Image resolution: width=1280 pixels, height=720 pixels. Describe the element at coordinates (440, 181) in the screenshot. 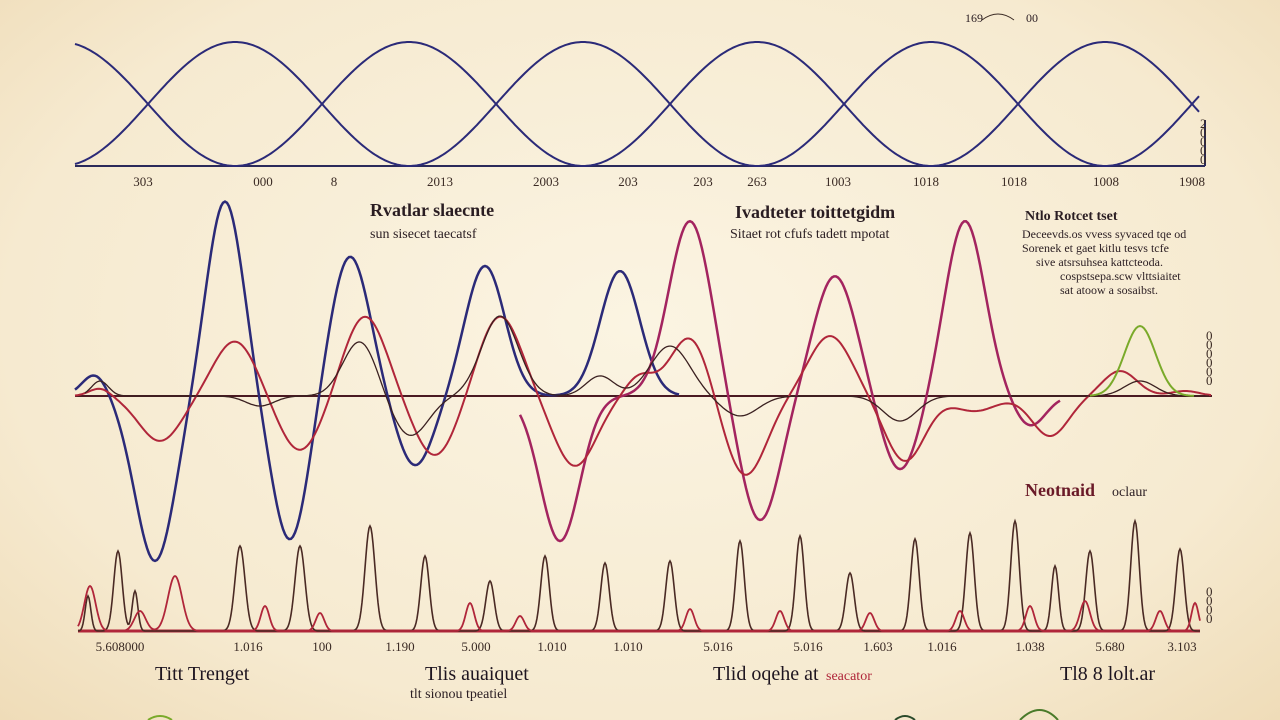

I see `top-x-tick-label: 2013` at that location.